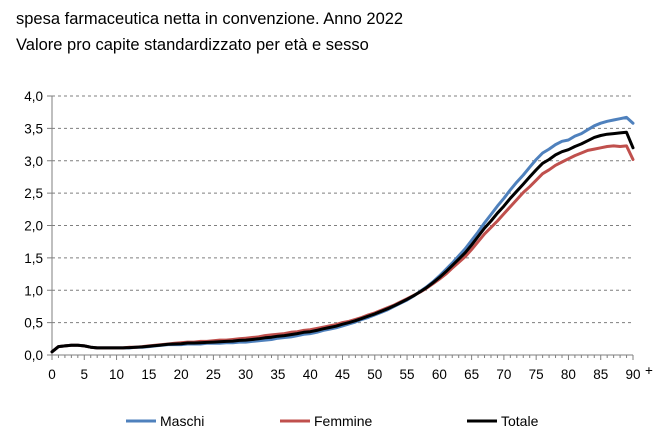  I want to click on x-tick-label: 80, so click(568, 374).